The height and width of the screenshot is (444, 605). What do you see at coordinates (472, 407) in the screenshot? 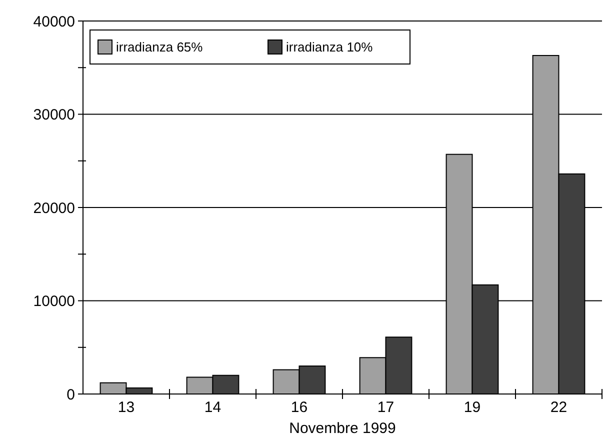
I see `x-tick-label: 19` at bounding box center [472, 407].